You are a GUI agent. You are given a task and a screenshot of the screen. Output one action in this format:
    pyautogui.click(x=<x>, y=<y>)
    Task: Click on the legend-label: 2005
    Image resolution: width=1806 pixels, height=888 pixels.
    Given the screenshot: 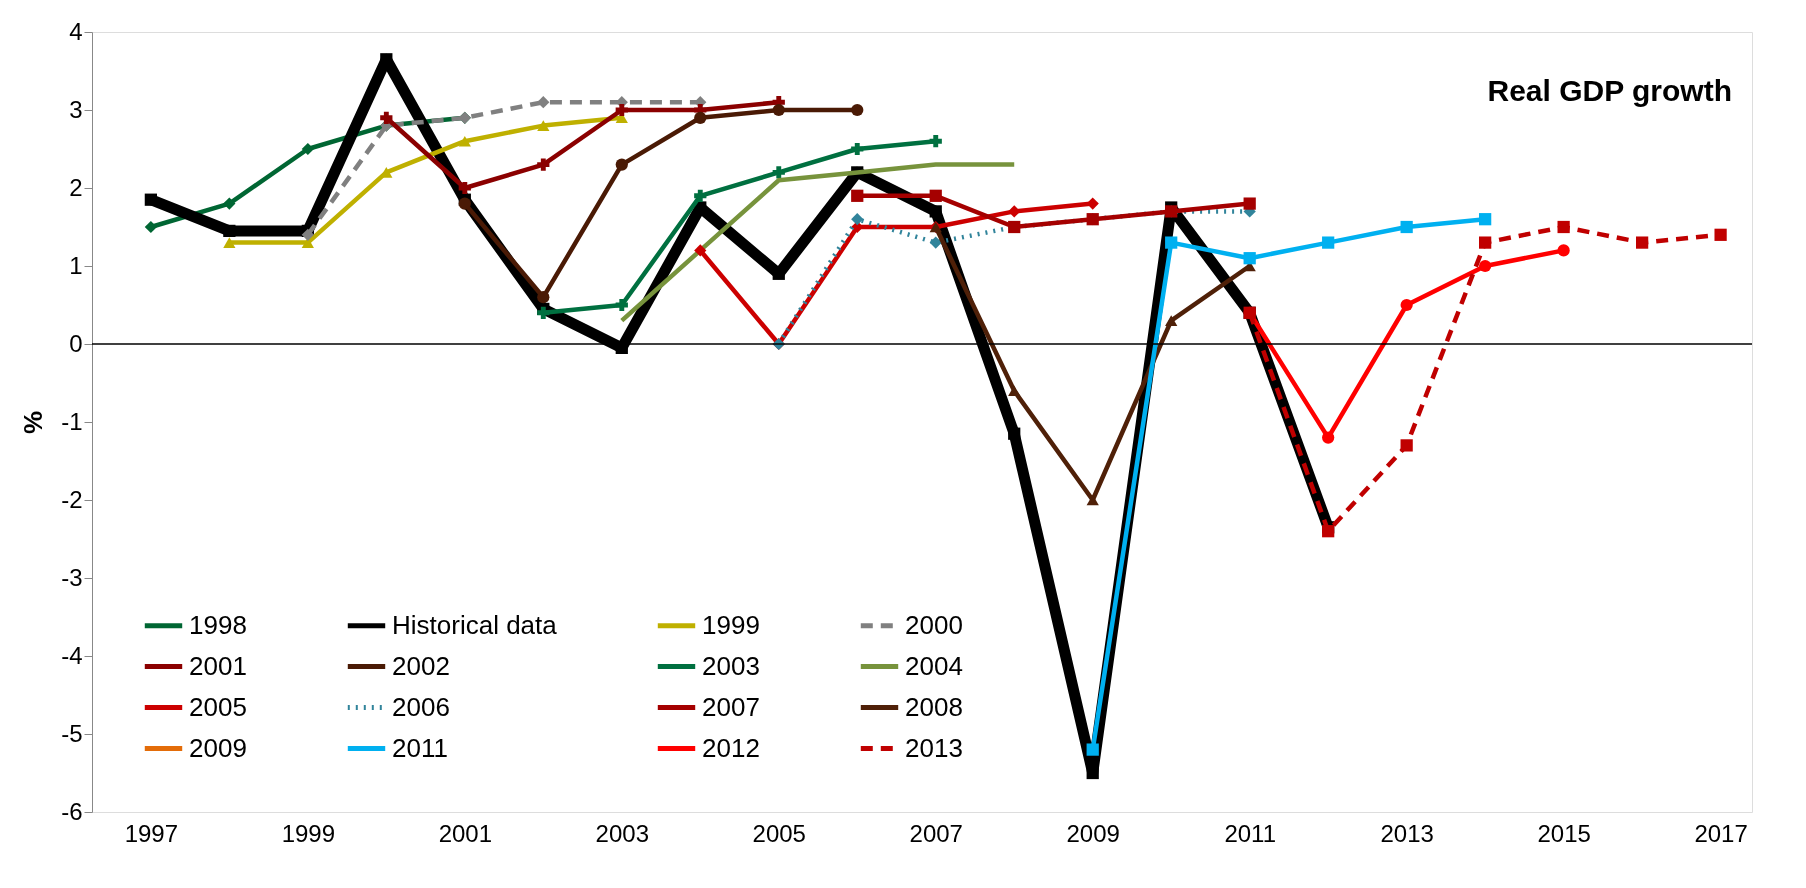 What is the action you would take?
    pyautogui.click(x=218, y=706)
    